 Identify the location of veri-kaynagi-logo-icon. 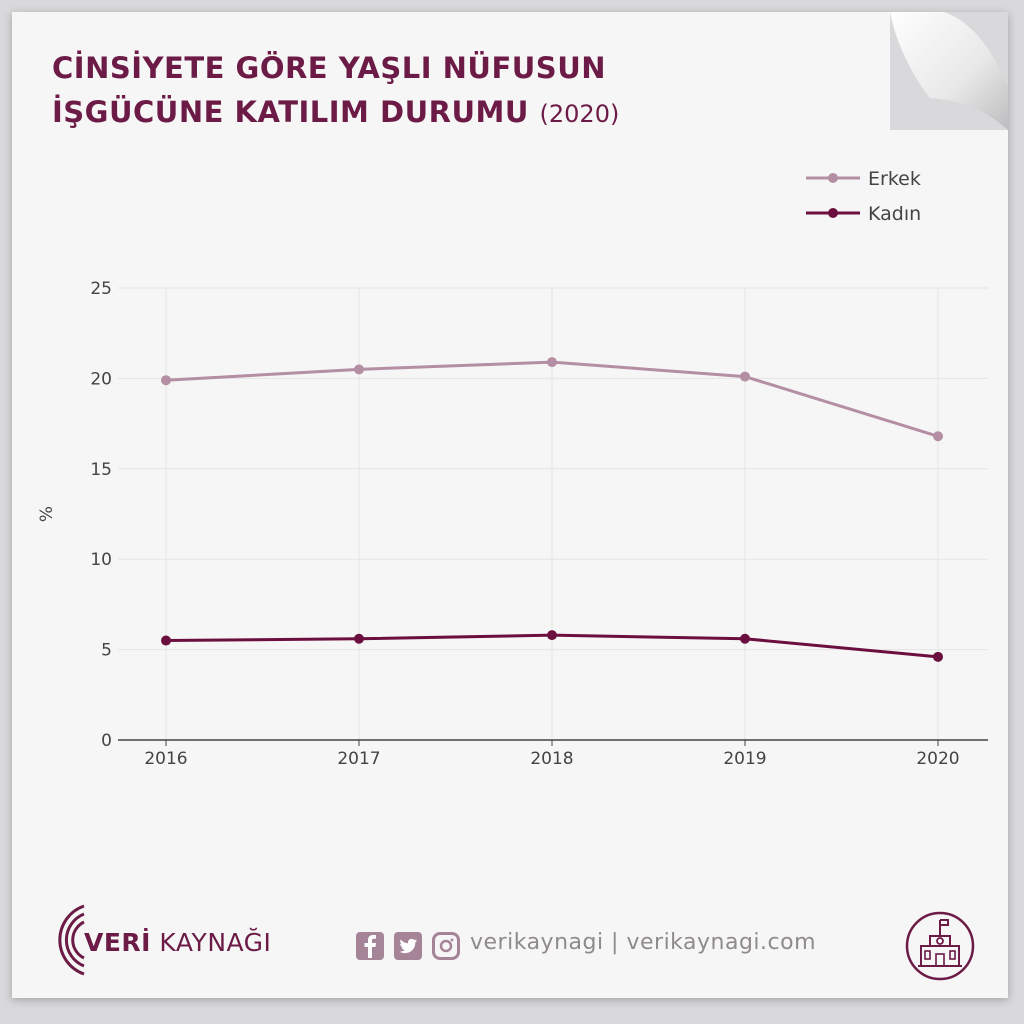
(71, 940).